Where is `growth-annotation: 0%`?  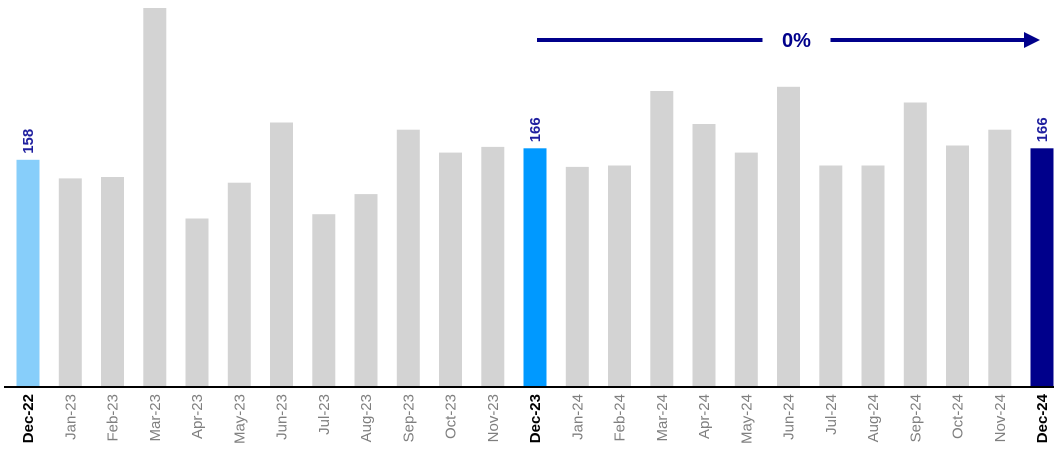
growth-annotation: 0% is located at coordinates (796, 41).